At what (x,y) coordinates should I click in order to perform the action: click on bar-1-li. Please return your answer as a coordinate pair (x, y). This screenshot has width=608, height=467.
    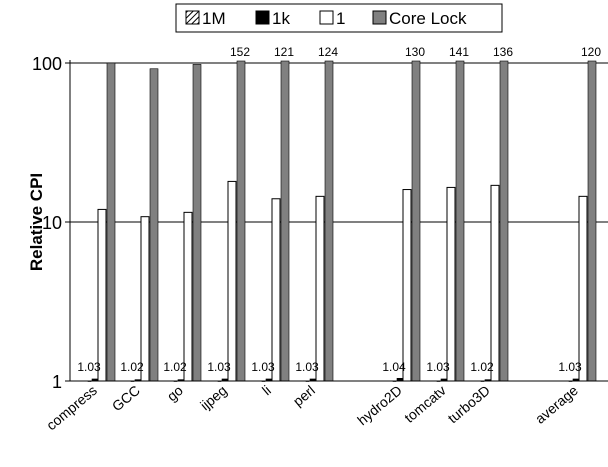
    Looking at the image, I should click on (276, 290).